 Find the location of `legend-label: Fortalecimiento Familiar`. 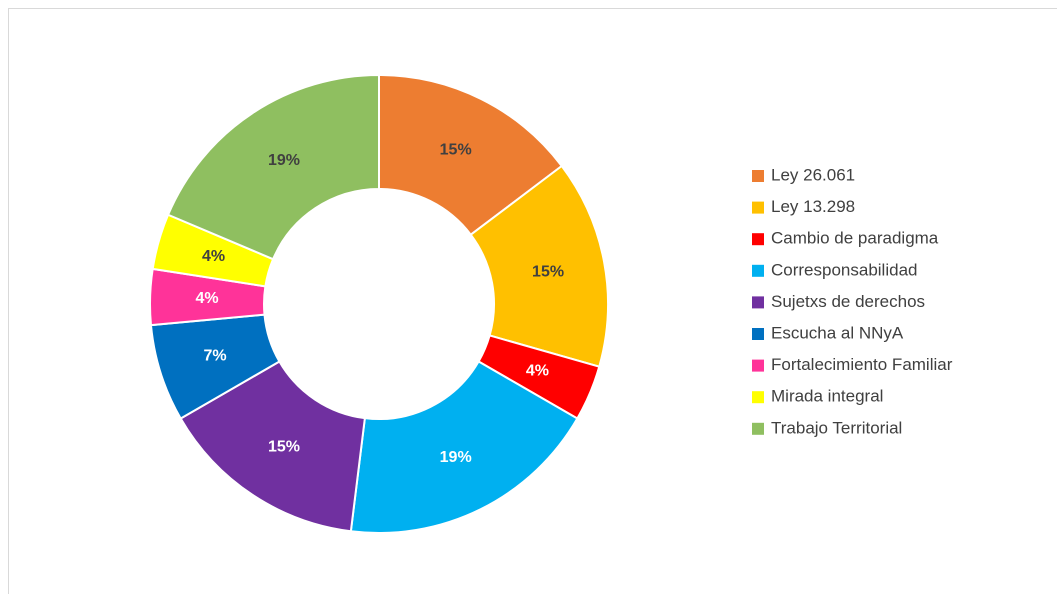

legend-label: Fortalecimiento Familiar is located at coordinates (862, 364).